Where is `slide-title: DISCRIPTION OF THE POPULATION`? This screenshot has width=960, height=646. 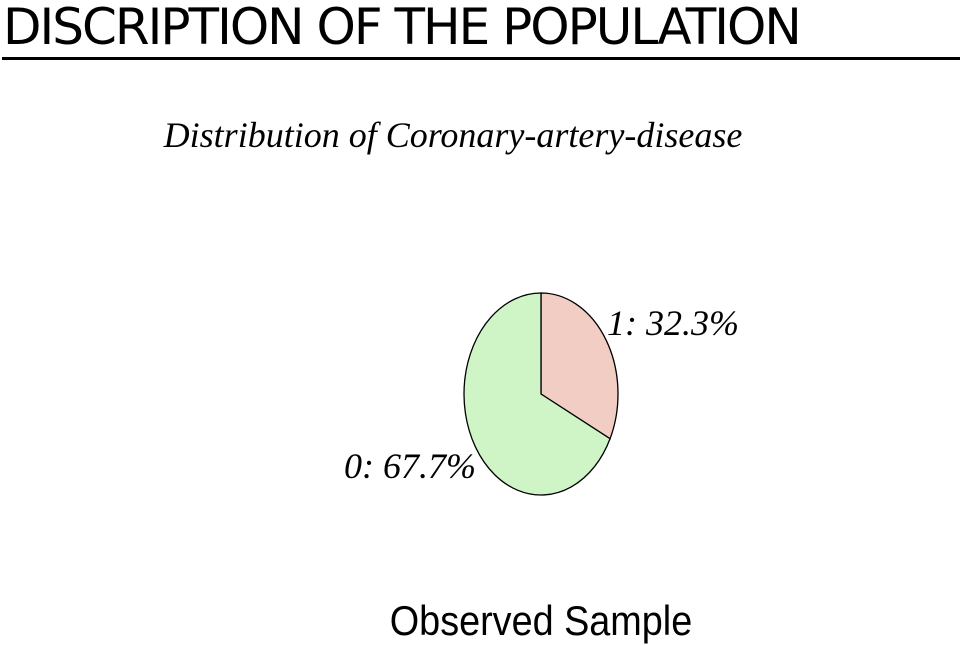
slide-title: DISCRIPTION OF THE POPULATION is located at coordinates (402, 28).